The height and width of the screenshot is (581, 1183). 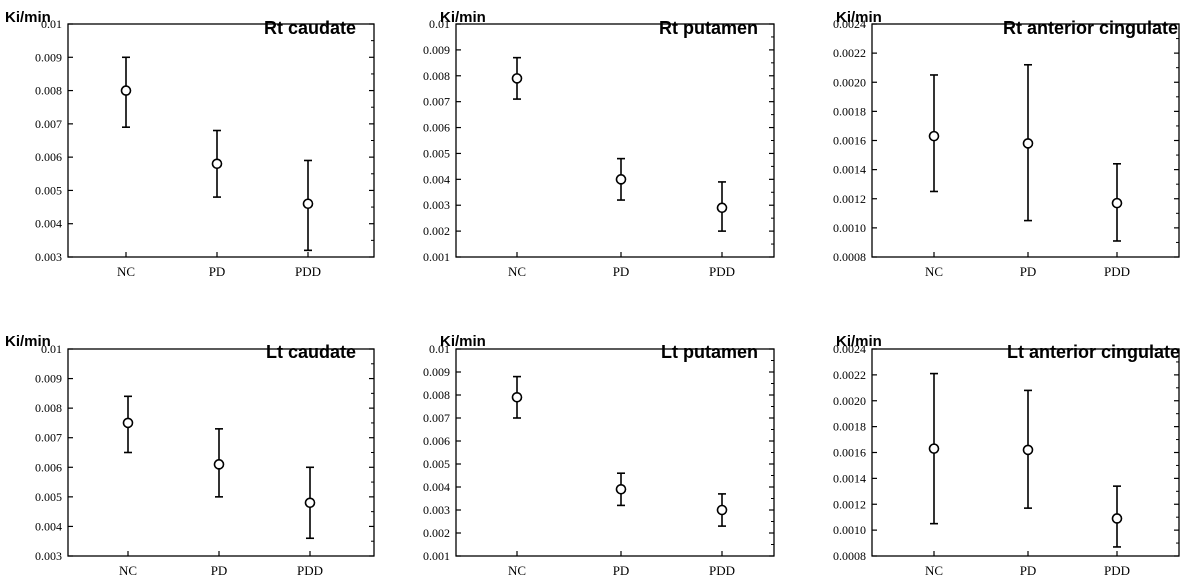 What do you see at coordinates (310, 28) in the screenshot?
I see `chart-title: Rt caudate` at bounding box center [310, 28].